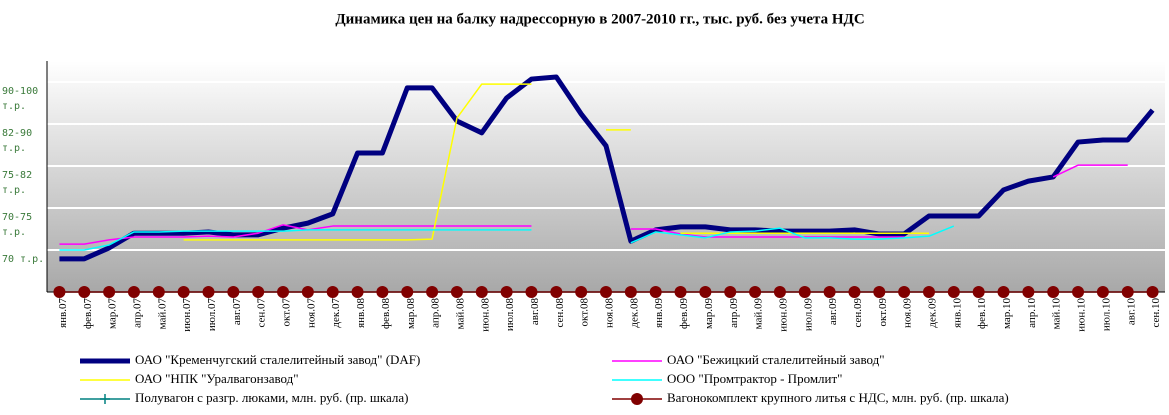  I want to click on x-tick-label: сен.07, so click(262, 313).